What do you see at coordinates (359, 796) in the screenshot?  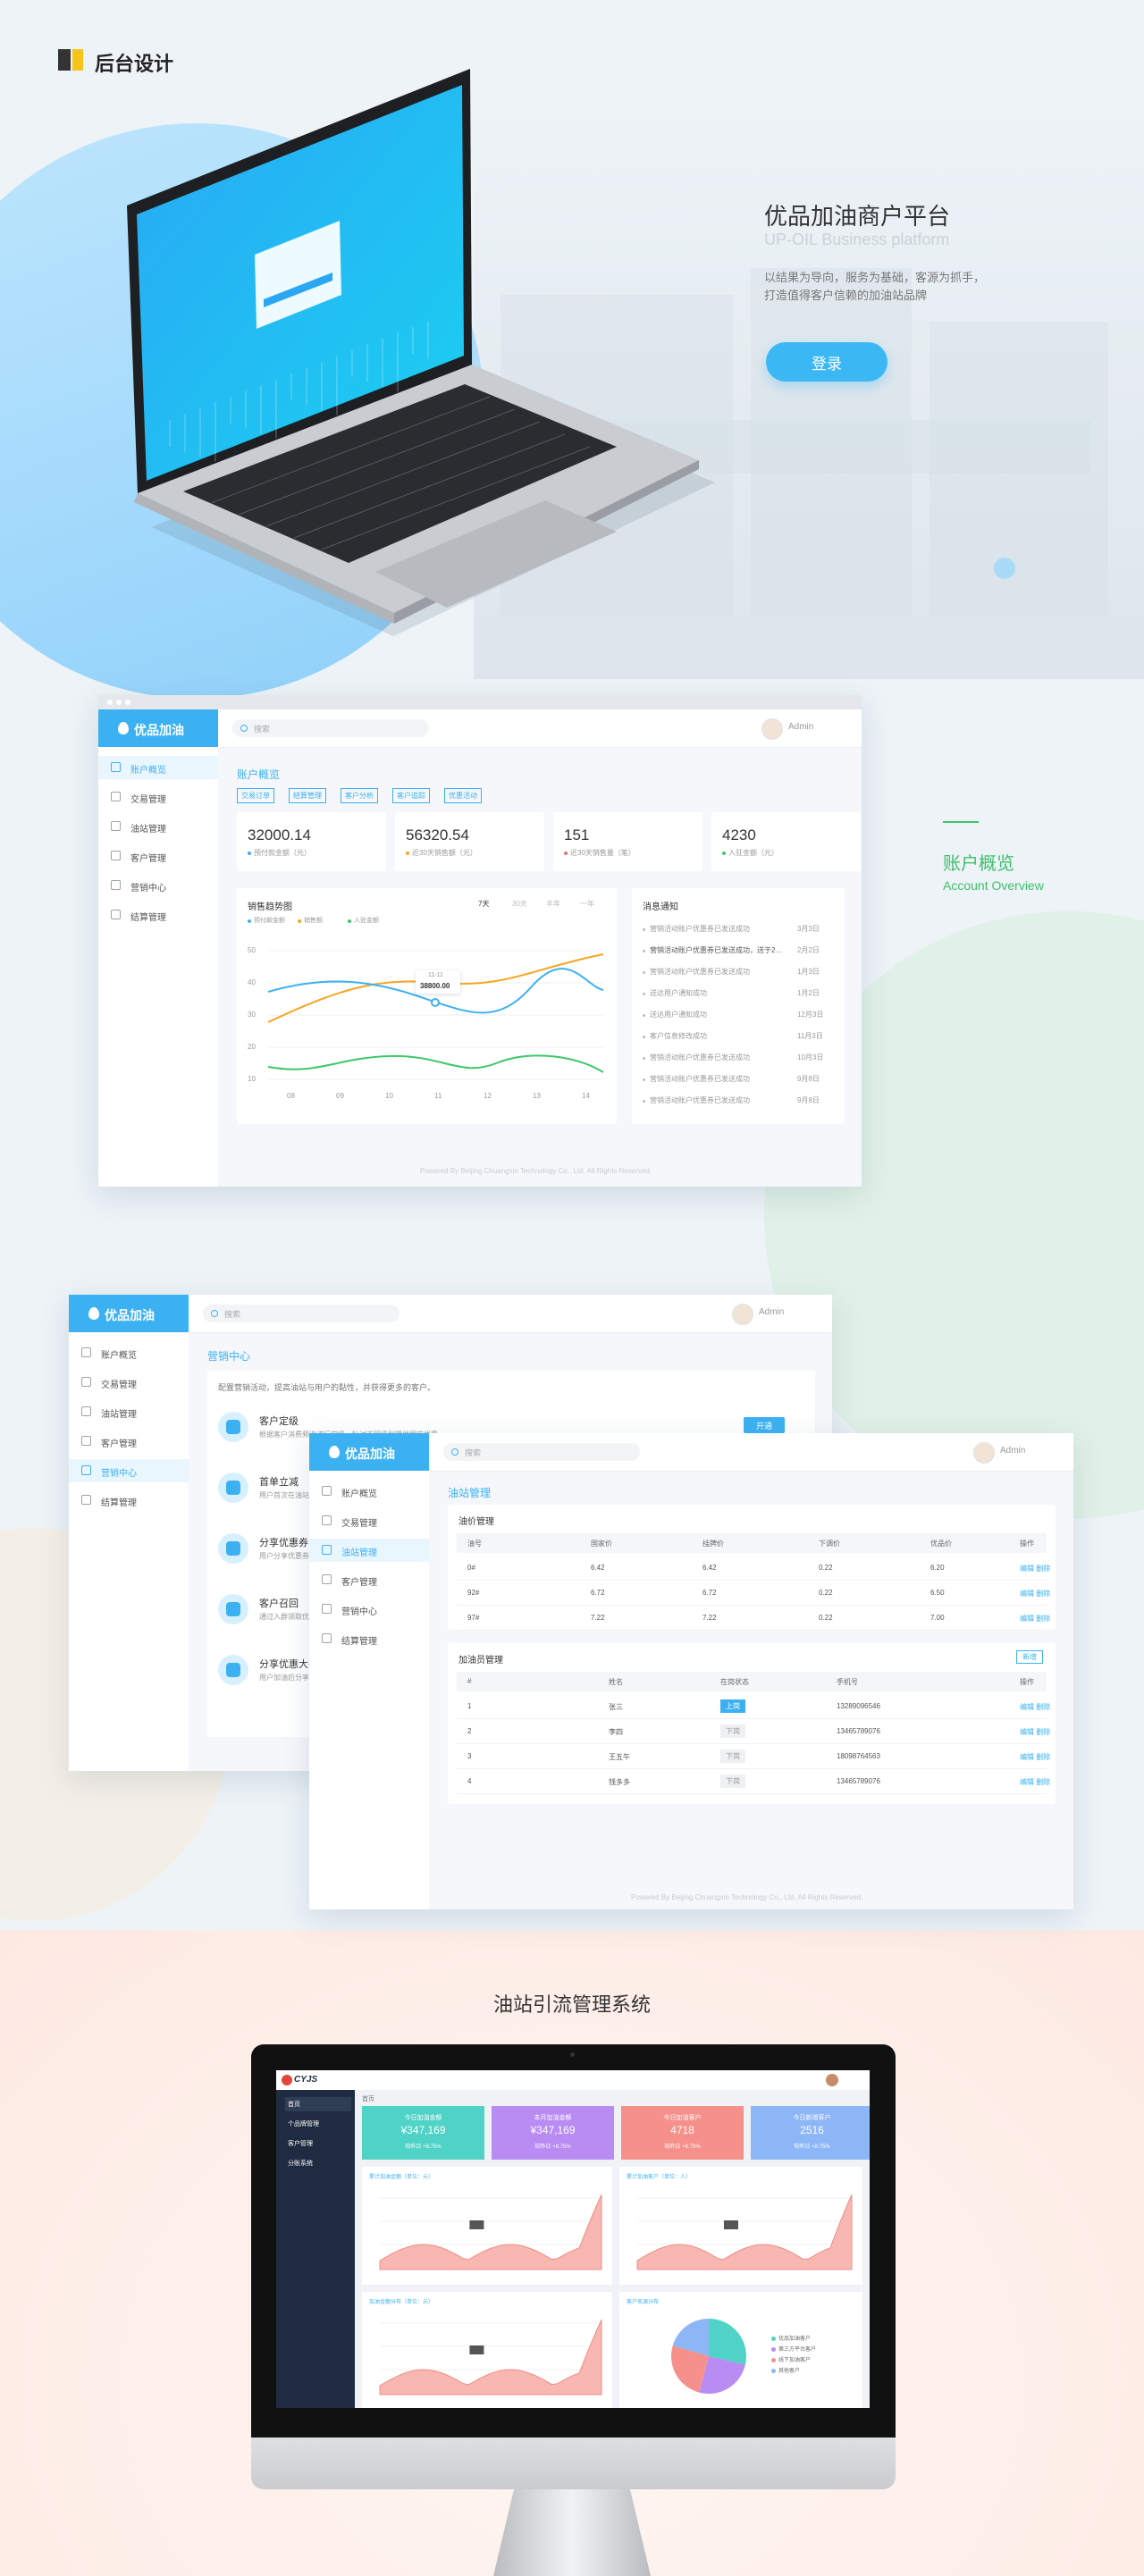 I see `tab: 客户分析` at bounding box center [359, 796].